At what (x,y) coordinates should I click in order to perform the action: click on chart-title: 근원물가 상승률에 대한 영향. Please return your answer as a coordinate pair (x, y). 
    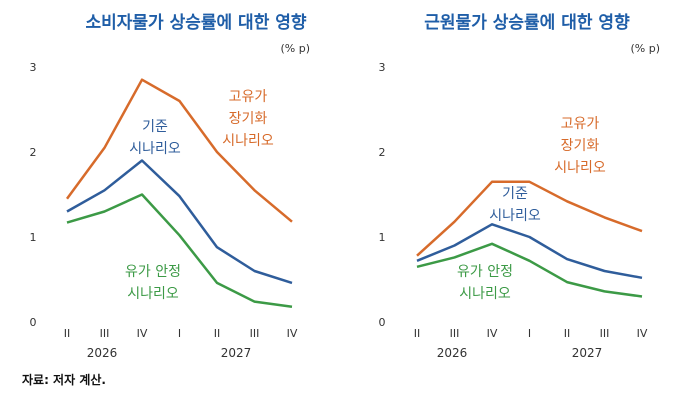
    Looking at the image, I should click on (527, 22).